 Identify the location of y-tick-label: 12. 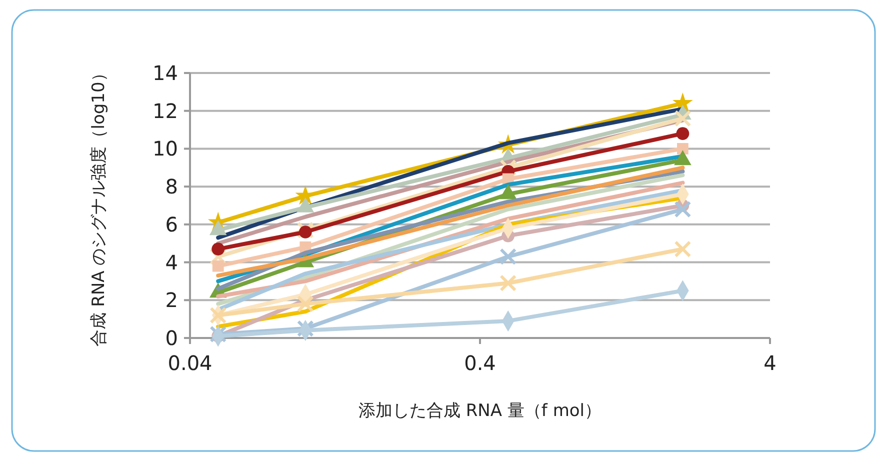
(165, 110).